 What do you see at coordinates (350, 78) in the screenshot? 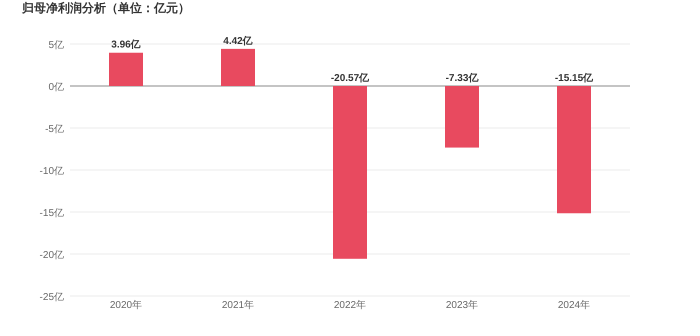
I see `data-label: -20.57亿` at bounding box center [350, 78].